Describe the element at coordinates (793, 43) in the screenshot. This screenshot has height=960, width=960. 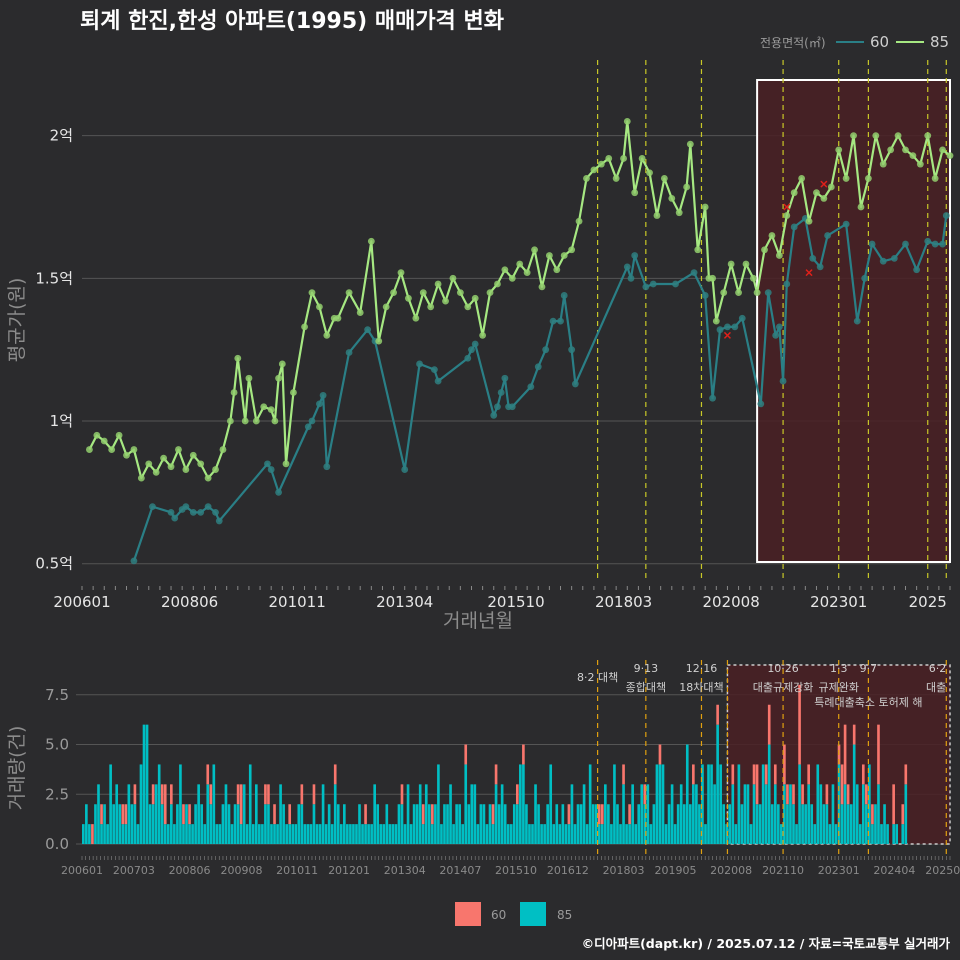
I see `legend-title: 전용면적(㎡)` at that location.